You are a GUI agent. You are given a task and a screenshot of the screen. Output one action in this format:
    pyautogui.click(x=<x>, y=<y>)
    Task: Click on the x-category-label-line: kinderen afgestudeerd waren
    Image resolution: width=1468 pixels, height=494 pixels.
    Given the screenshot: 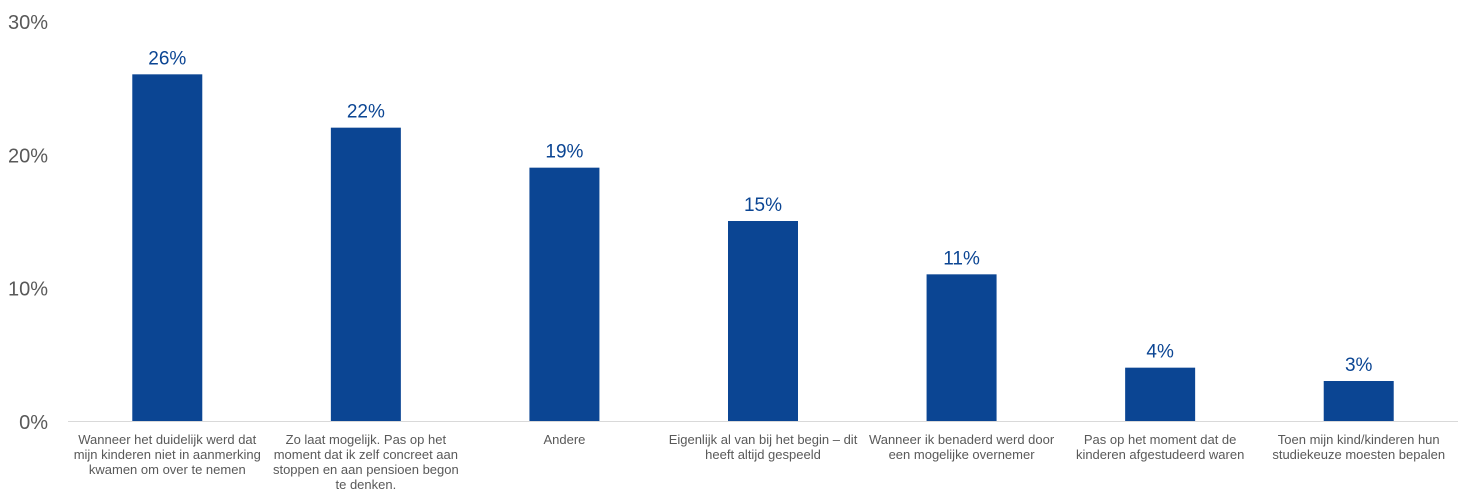 What is the action you would take?
    pyautogui.click(x=1160, y=454)
    